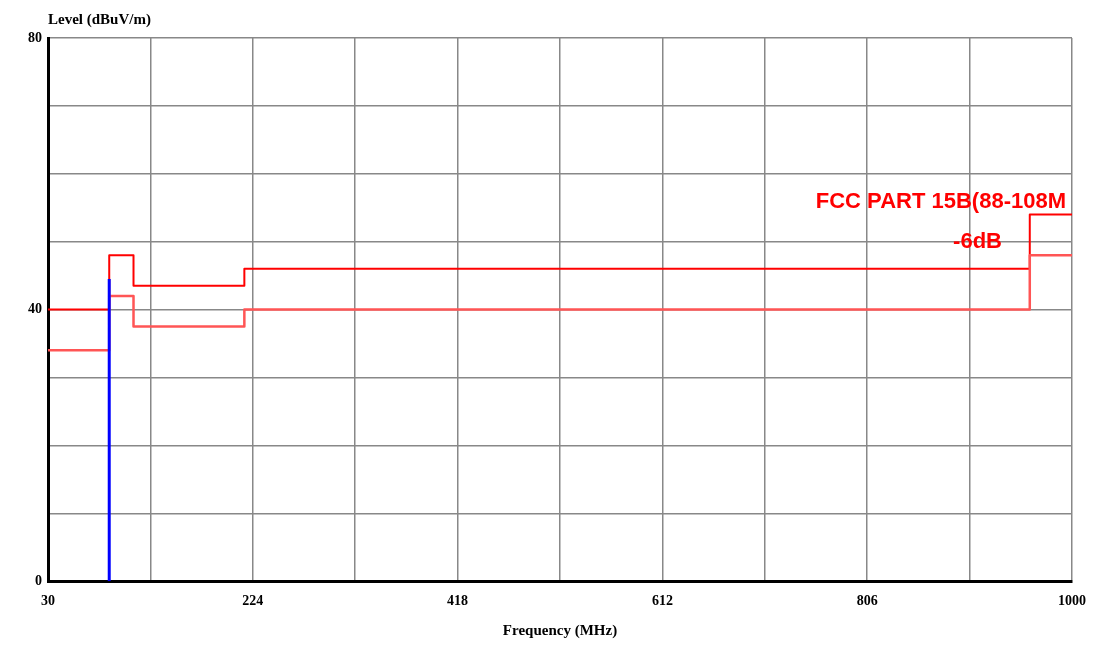  Describe the element at coordinates (48, 601) in the screenshot. I see `x-tick-label: 30` at that location.